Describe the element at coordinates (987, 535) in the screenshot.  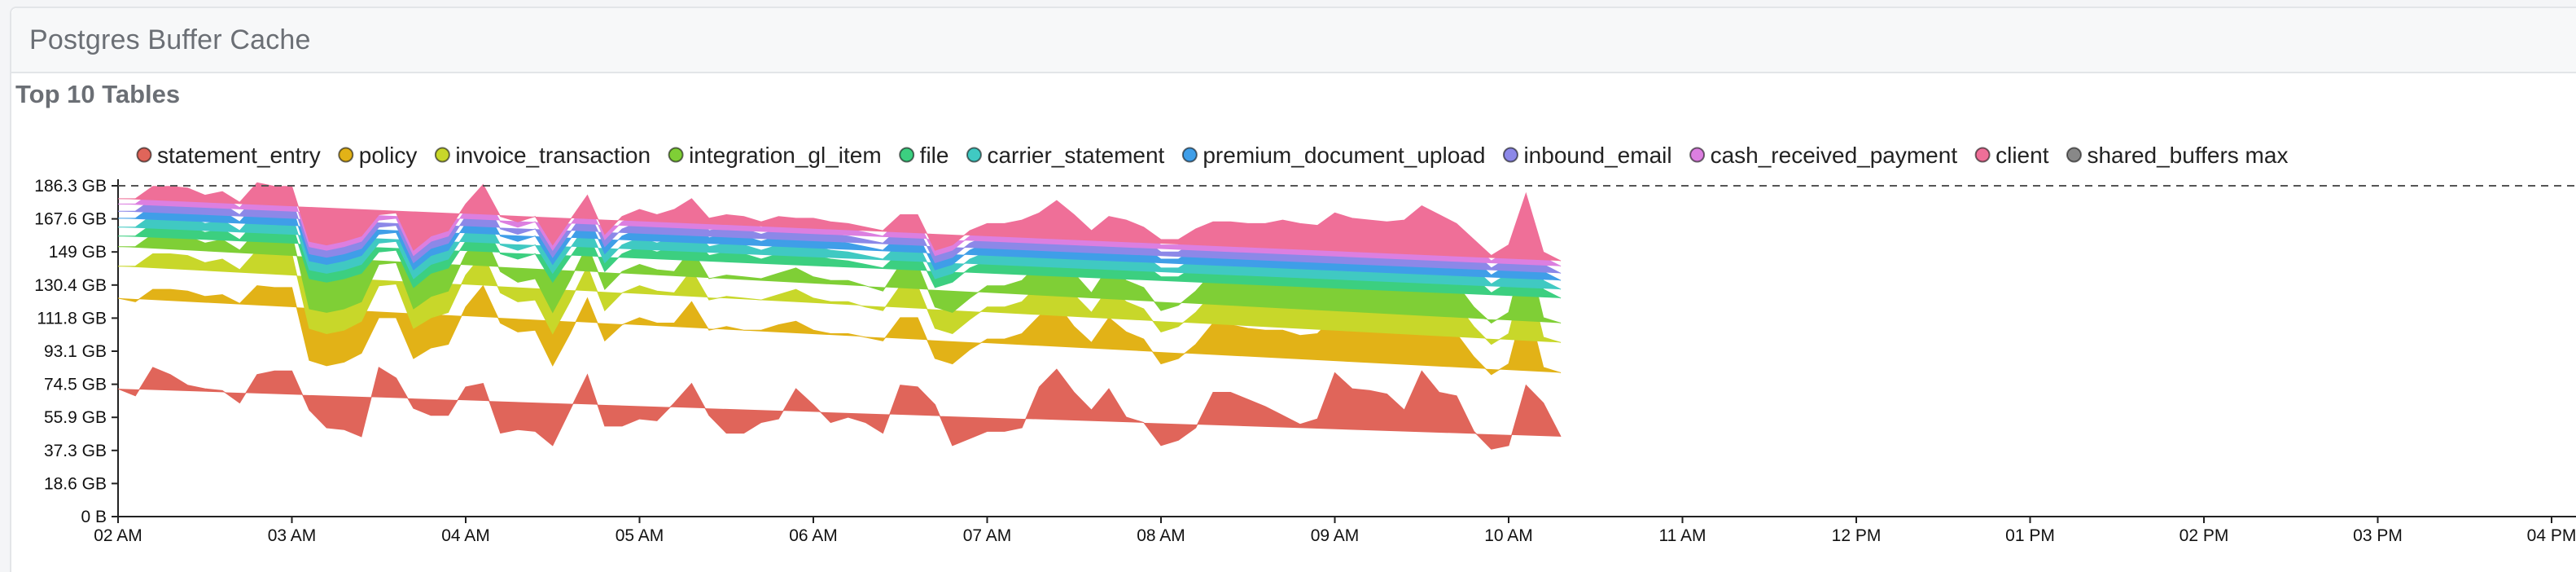
I see `x-tick-label: 07 AM` at that location.